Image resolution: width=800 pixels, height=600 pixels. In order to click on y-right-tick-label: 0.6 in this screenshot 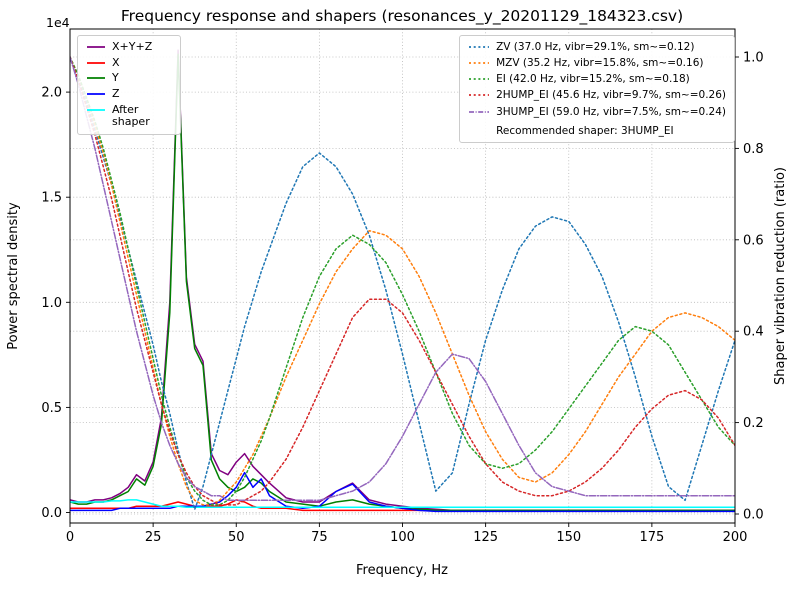, I will do `click(753, 240)`.